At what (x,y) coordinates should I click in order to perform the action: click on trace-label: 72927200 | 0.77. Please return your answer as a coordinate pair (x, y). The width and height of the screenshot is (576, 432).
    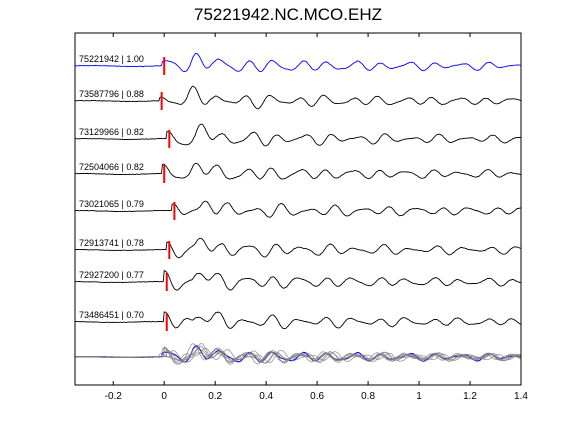
    Looking at the image, I should click on (111, 275).